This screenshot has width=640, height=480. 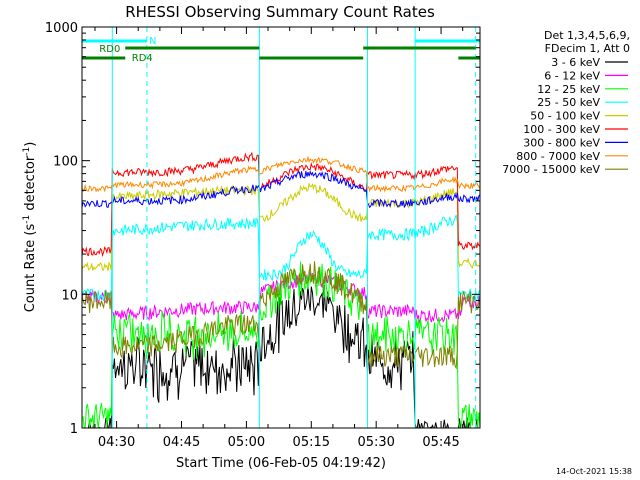 I want to click on y-axis-label-end: ), so click(x=30, y=144).